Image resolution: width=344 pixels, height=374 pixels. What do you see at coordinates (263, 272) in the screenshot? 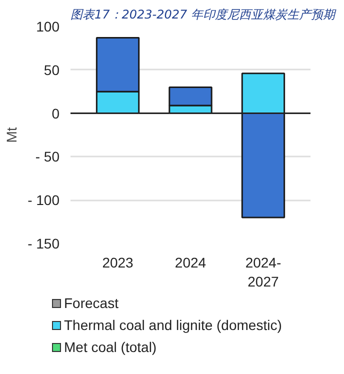
I see `x-tick-label: 2024- 2027` at bounding box center [263, 272].